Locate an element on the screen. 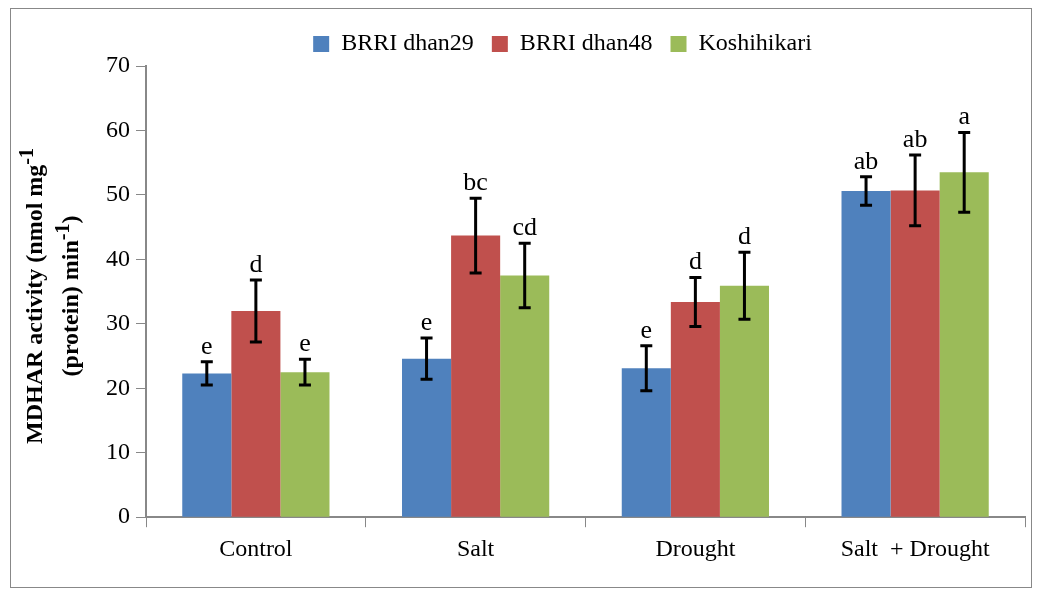 The image size is (1045, 592). y-tick-label: 30 is located at coordinates (118, 322).